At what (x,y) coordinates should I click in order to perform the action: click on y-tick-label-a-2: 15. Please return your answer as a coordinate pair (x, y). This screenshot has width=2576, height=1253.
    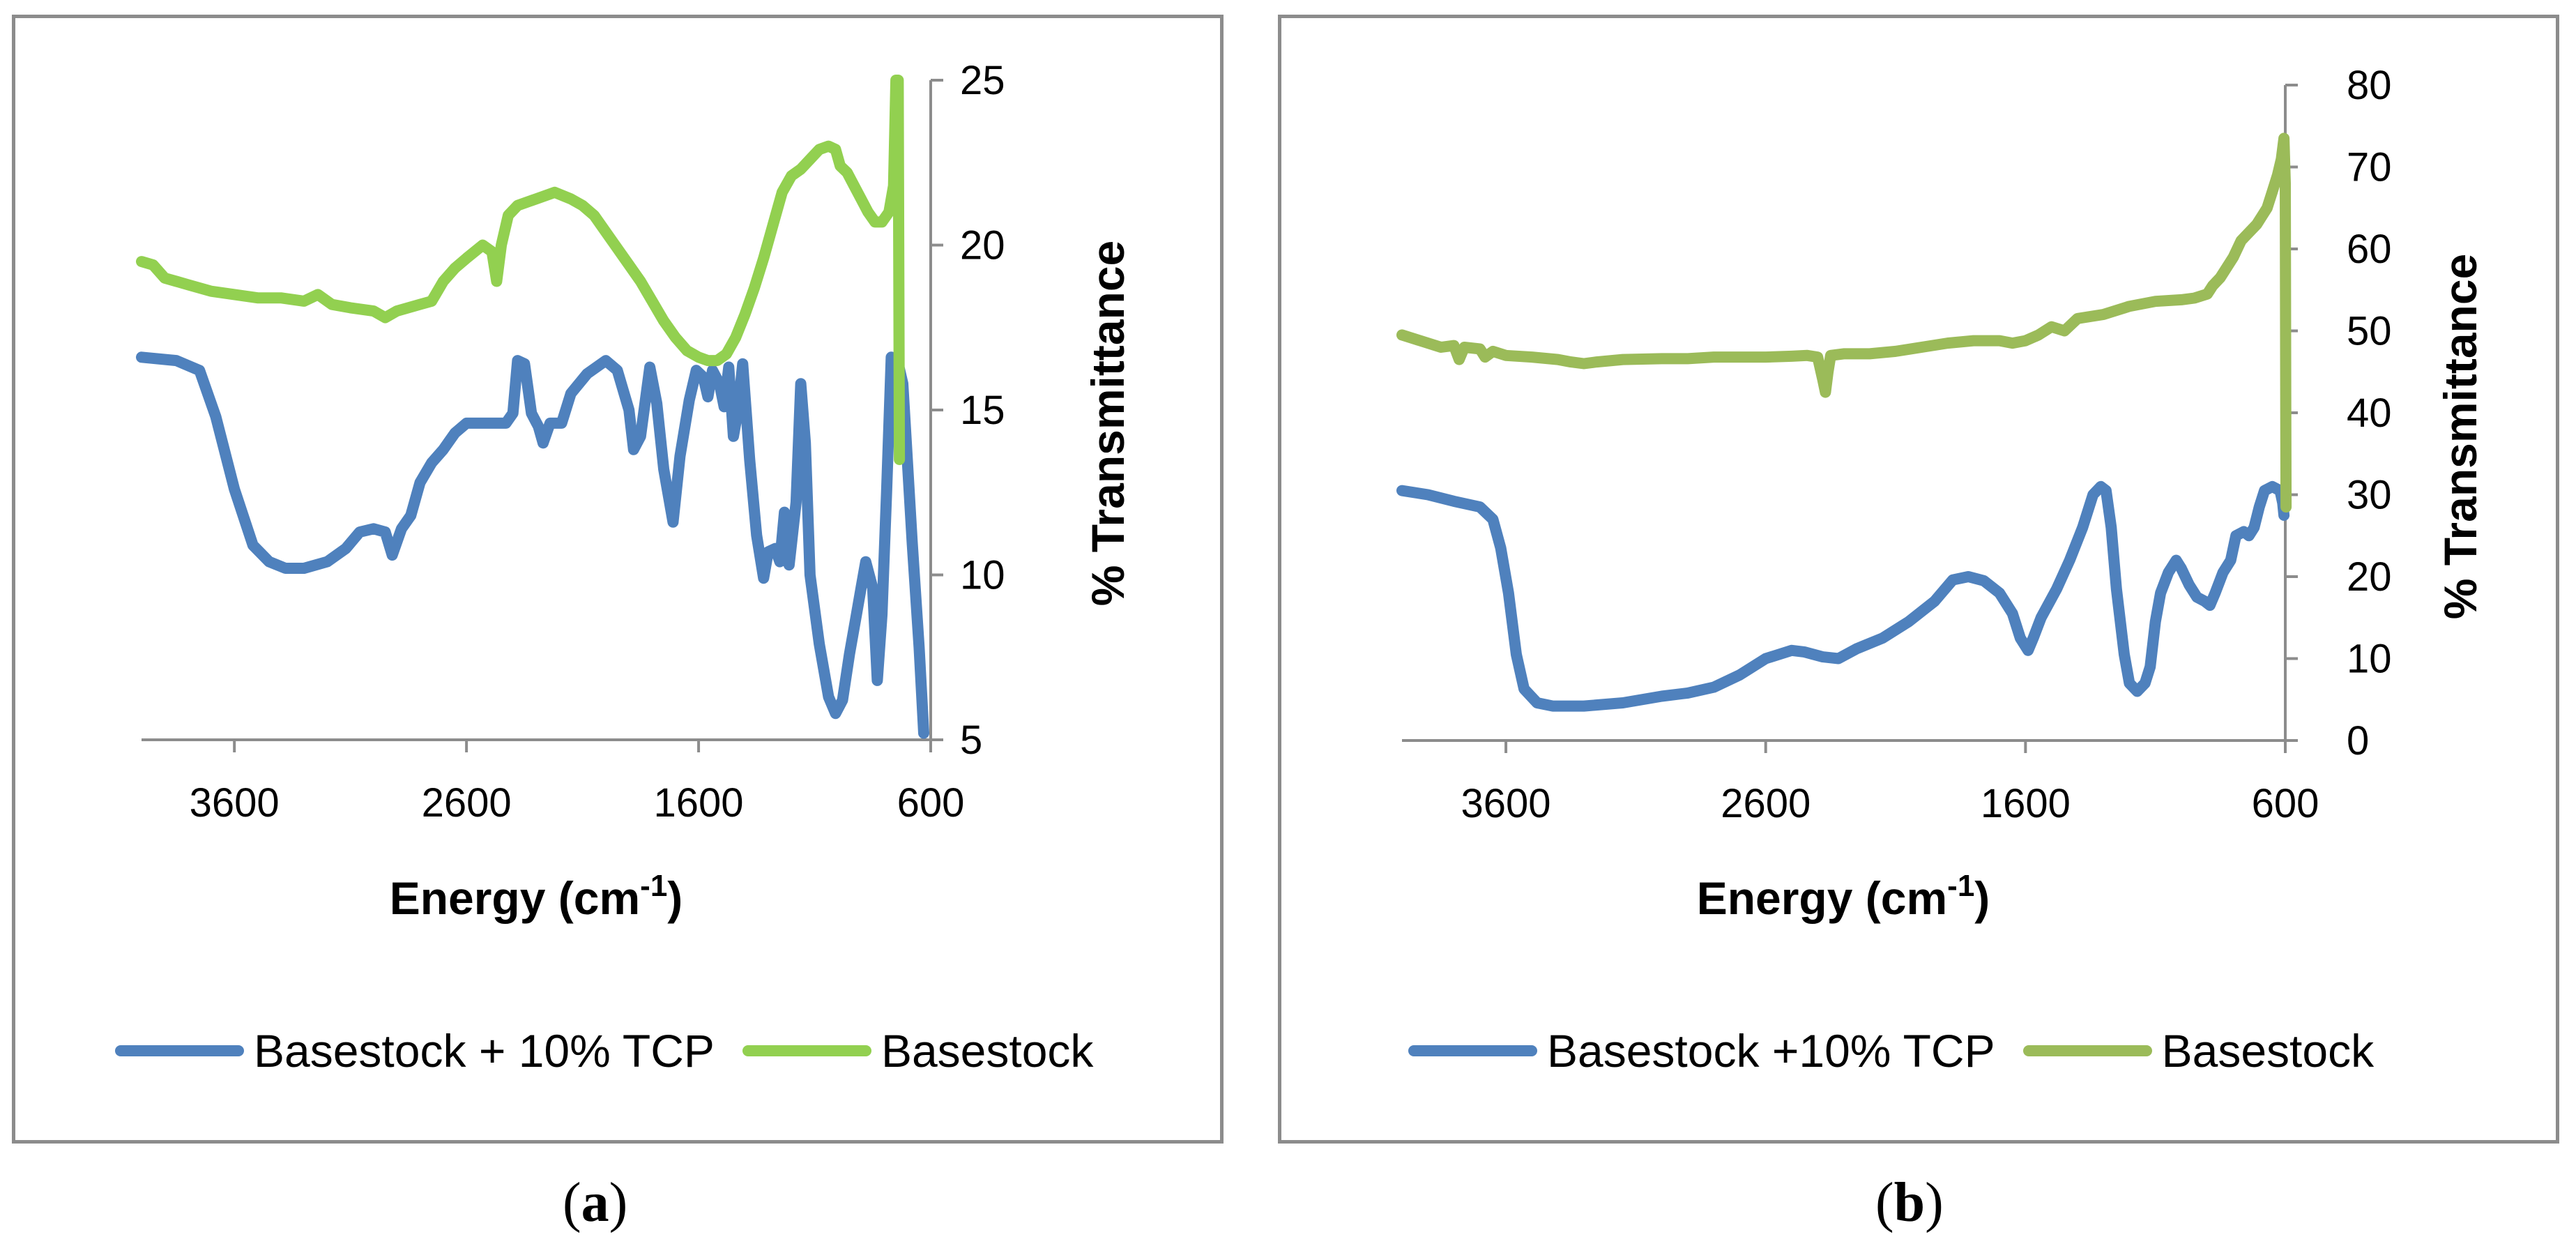
    Looking at the image, I should click on (983, 411).